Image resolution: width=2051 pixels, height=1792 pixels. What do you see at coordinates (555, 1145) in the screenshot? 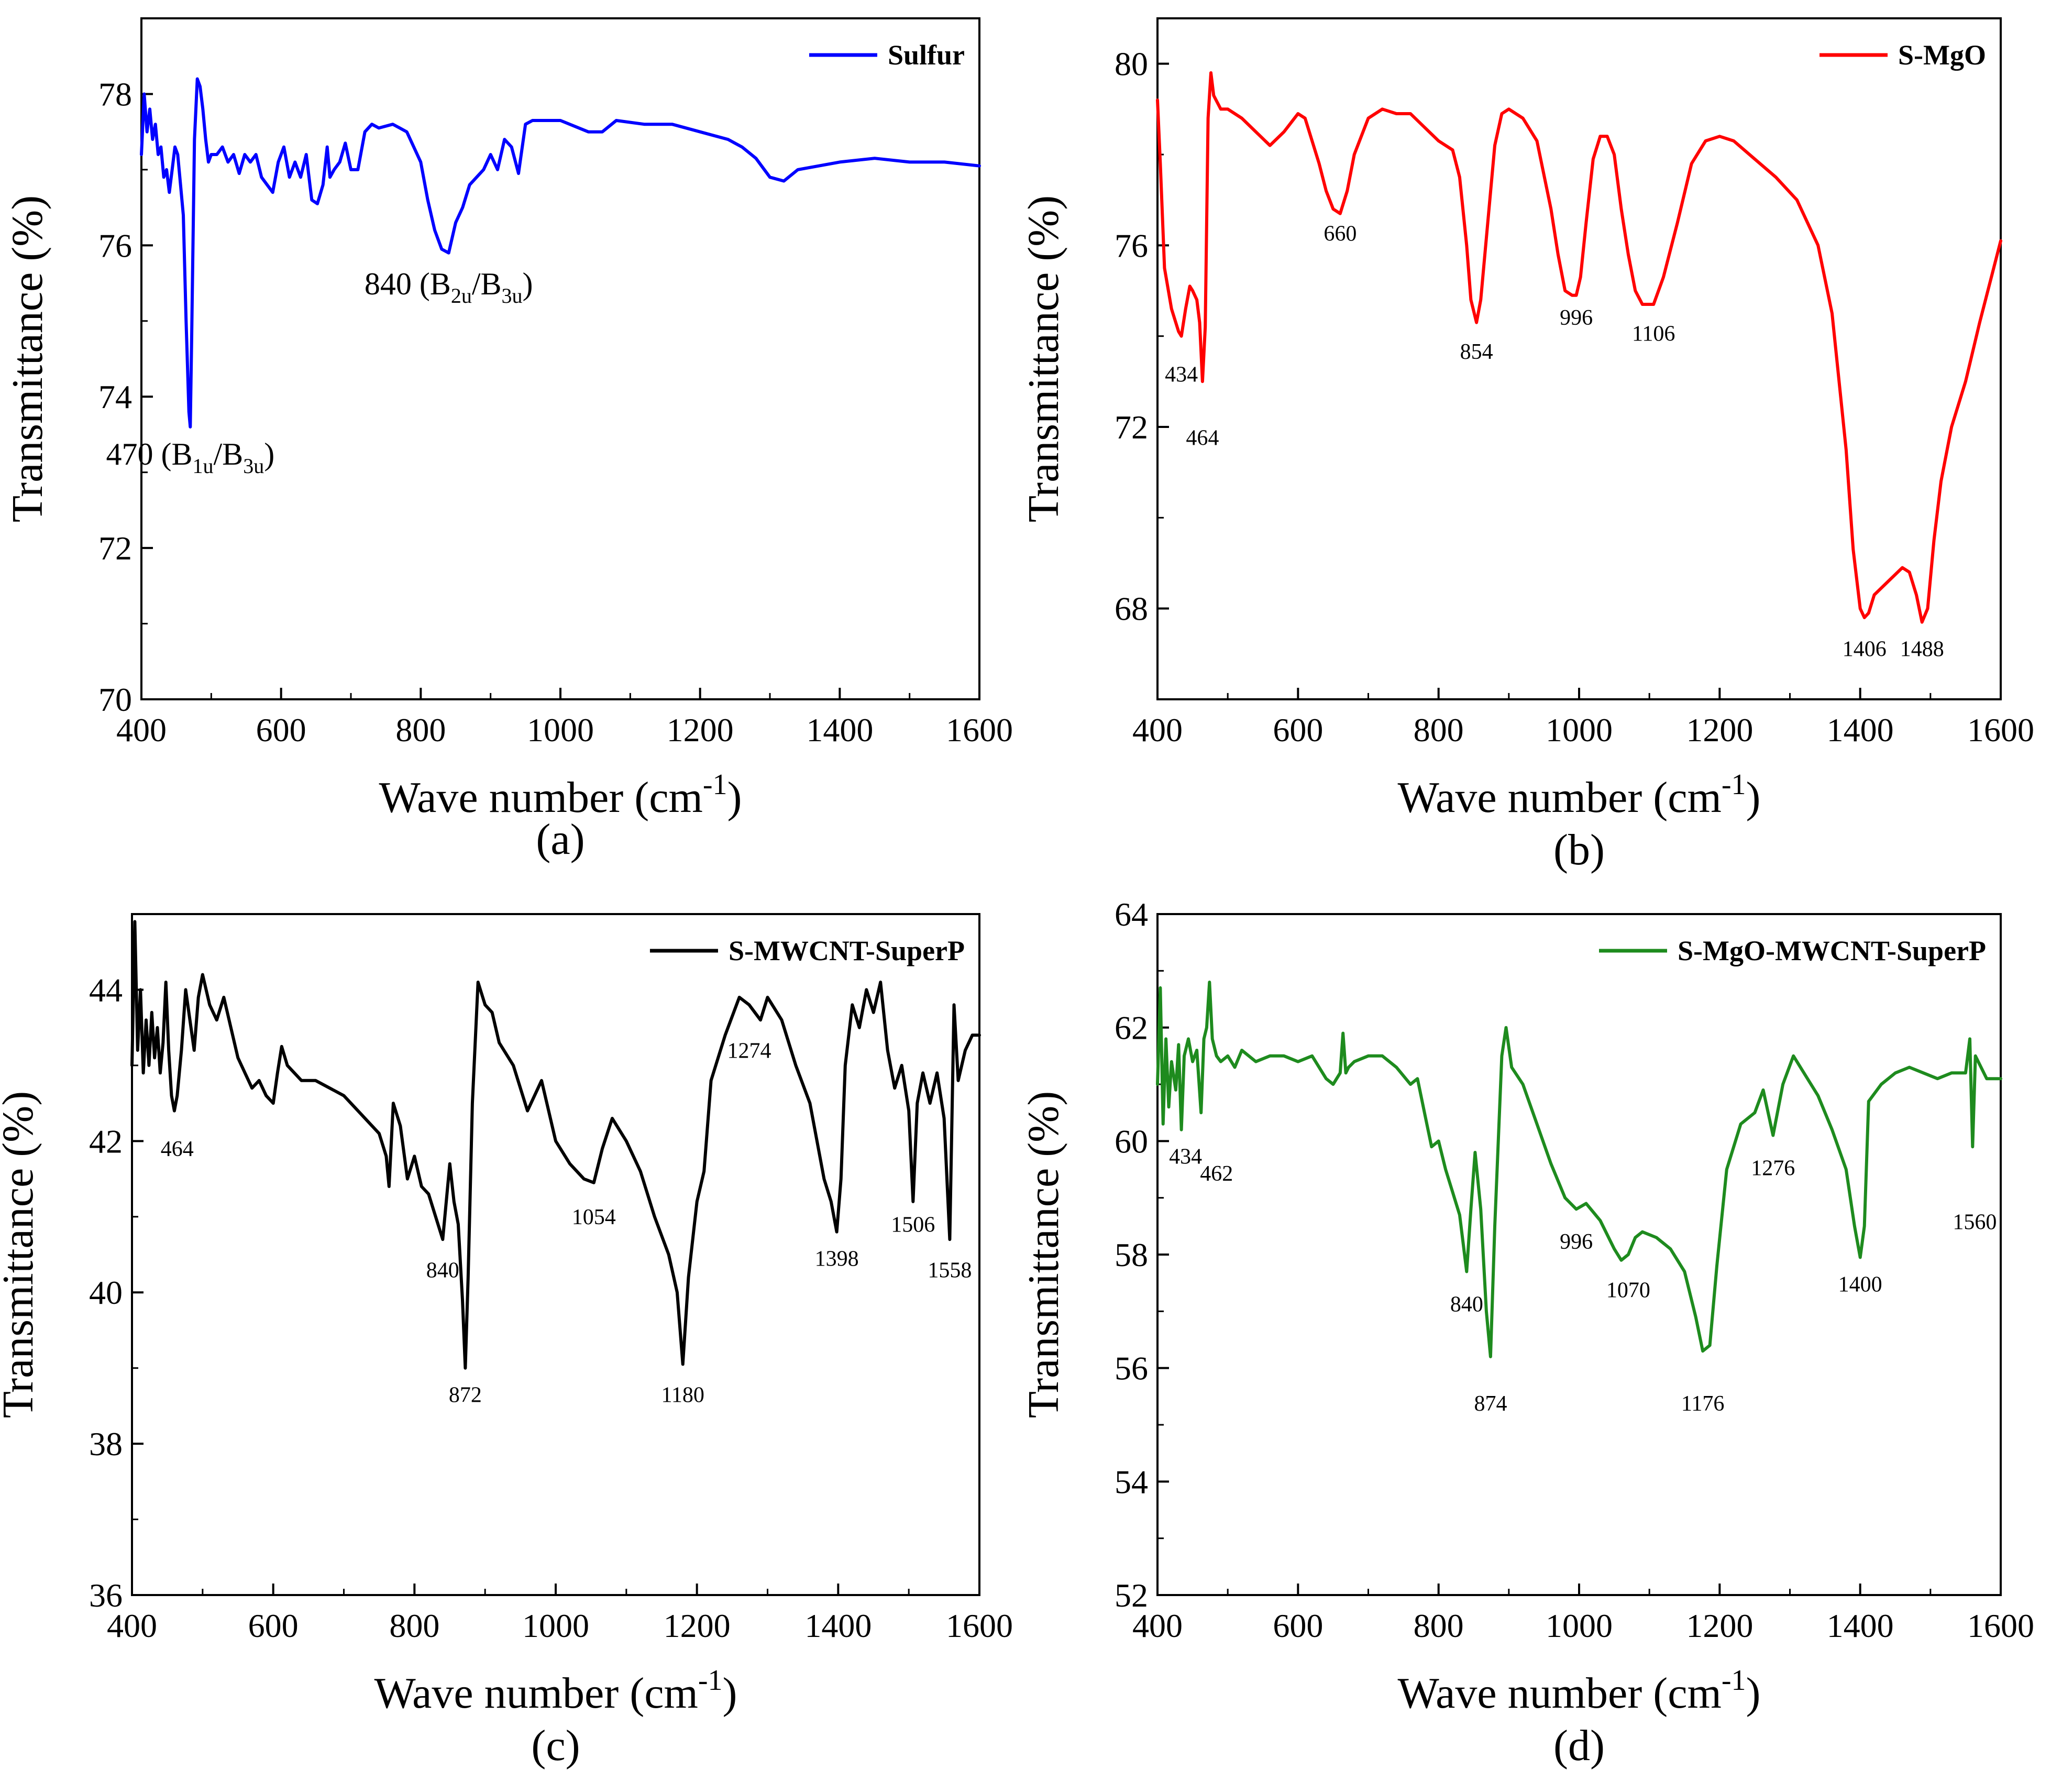
I see `series-line-c` at bounding box center [555, 1145].